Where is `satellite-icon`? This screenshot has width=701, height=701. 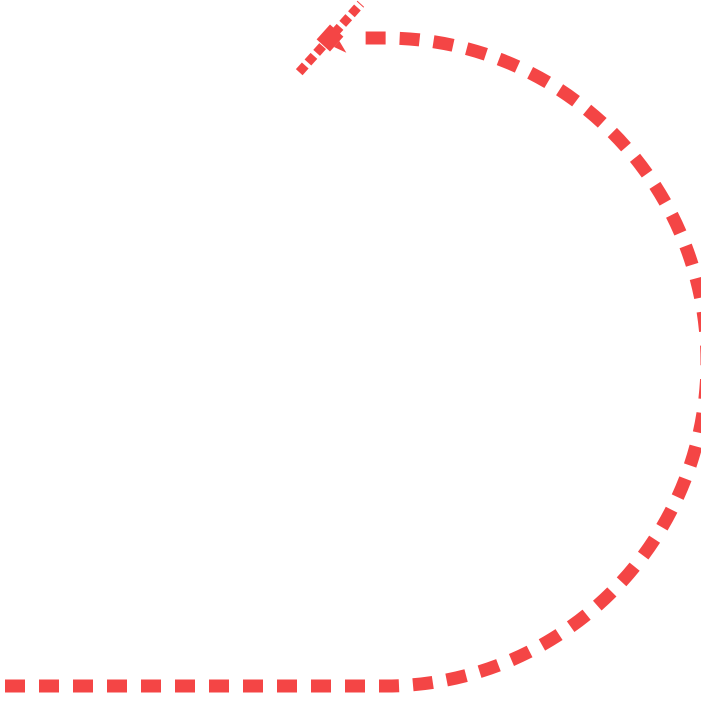 satellite-icon is located at coordinates (330, 38).